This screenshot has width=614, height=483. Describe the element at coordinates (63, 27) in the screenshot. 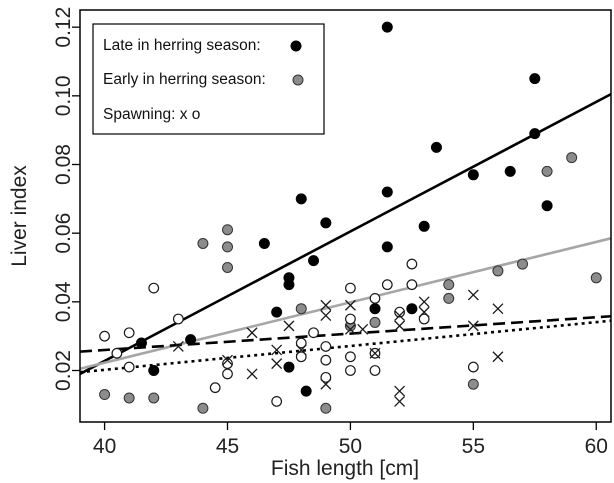

I see `y-tick-label-5: 0.12` at that location.